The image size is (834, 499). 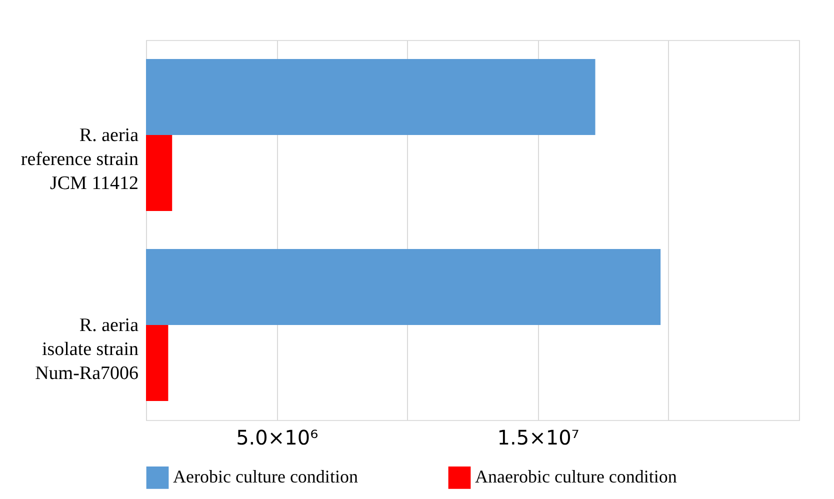 What do you see at coordinates (277, 438) in the screenshot?
I see `x-tick-label: 5.0×10⁶` at bounding box center [277, 438].